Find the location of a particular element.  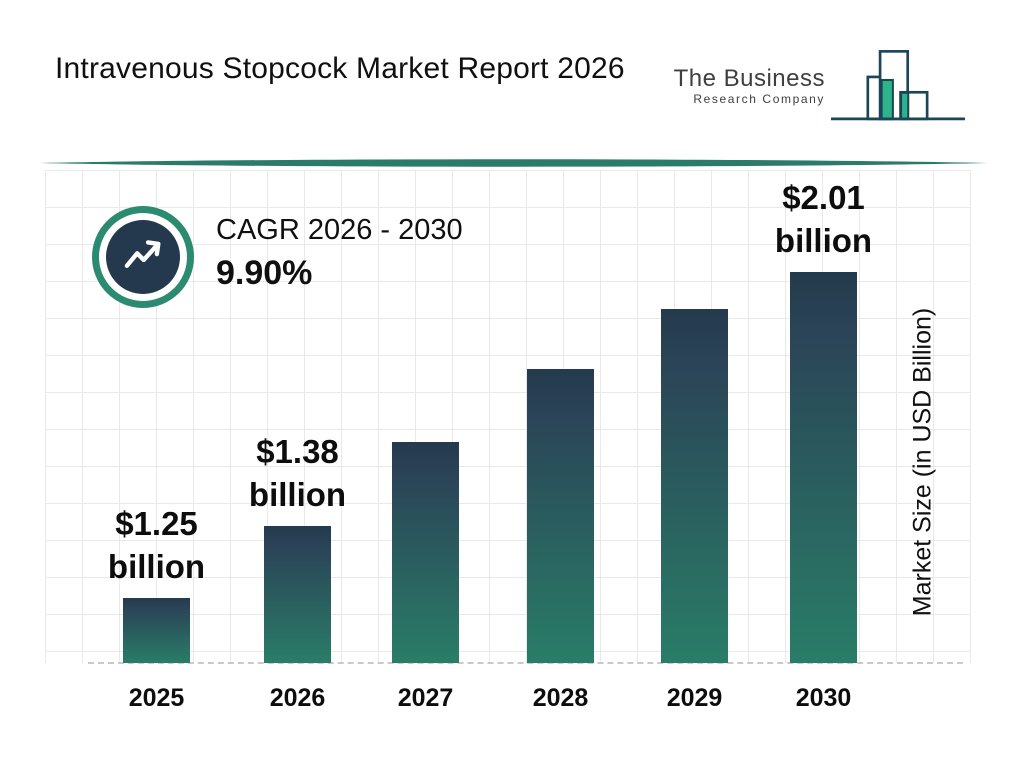

y-axis-label: Market Size (in USD Billion) is located at coordinates (922, 462).